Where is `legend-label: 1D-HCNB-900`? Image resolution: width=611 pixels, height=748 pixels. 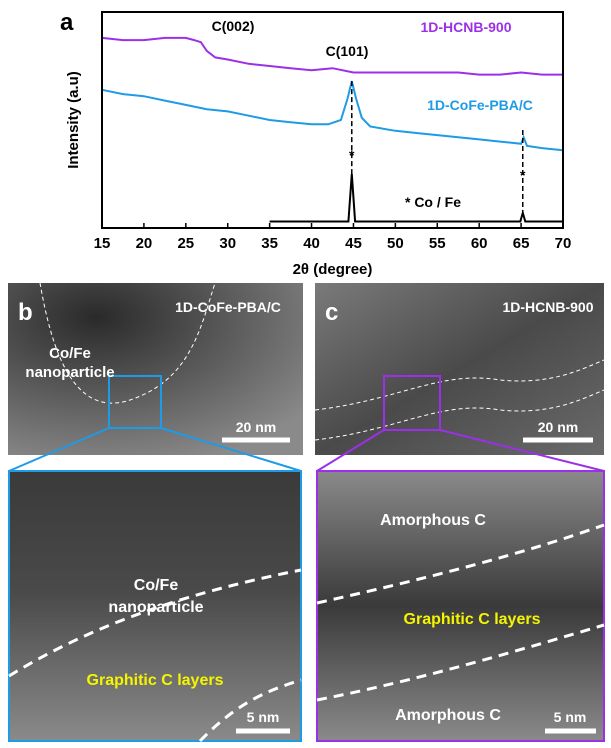 legend-label: 1D-HCNB-900 is located at coordinates (465, 27).